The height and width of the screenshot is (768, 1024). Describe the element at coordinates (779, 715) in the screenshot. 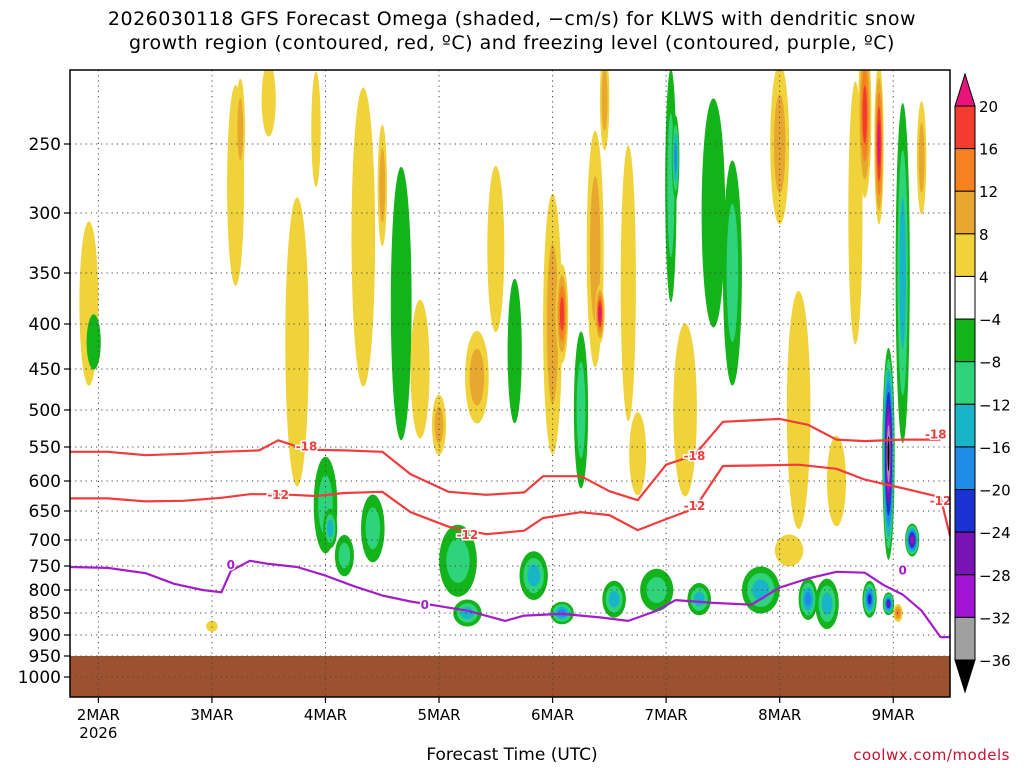

I see `x-tick-label: 8MAR` at that location.